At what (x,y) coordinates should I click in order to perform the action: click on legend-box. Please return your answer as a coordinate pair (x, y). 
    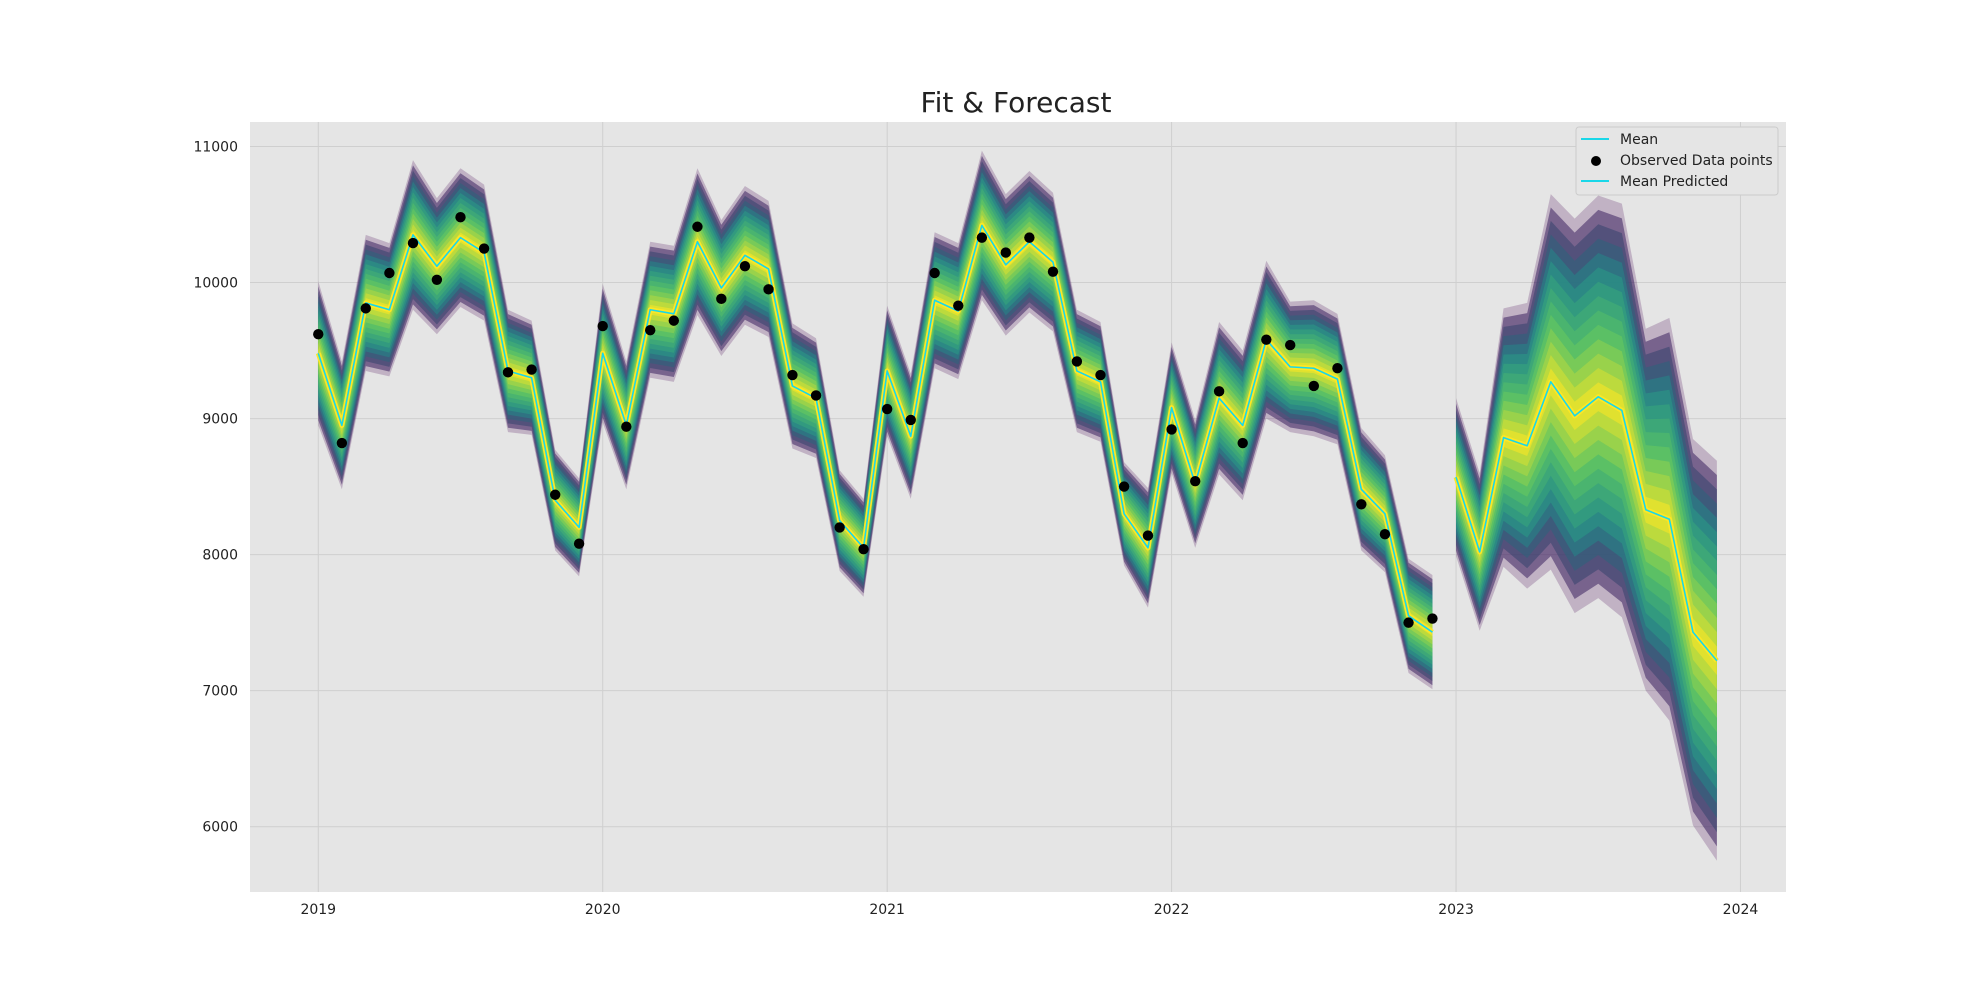
    Looking at the image, I should click on (1677, 161).